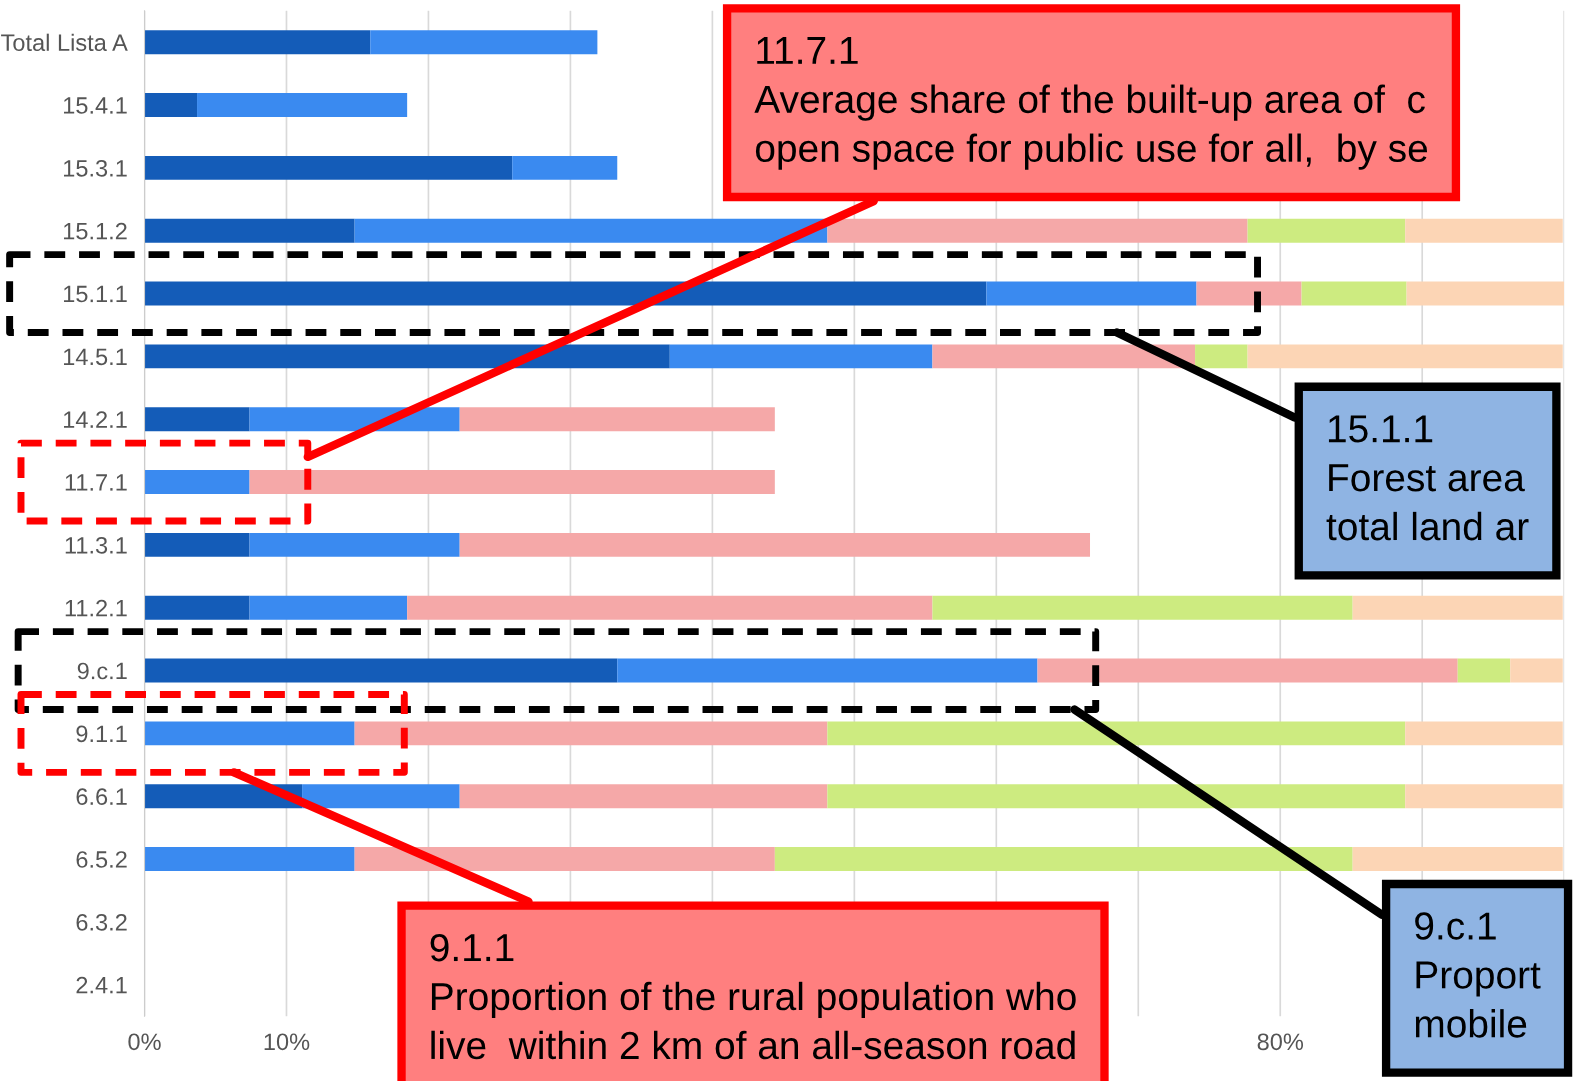  Describe the element at coordinates (101, 859) in the screenshot. I see `y-tick-label: 6.5.2` at that location.